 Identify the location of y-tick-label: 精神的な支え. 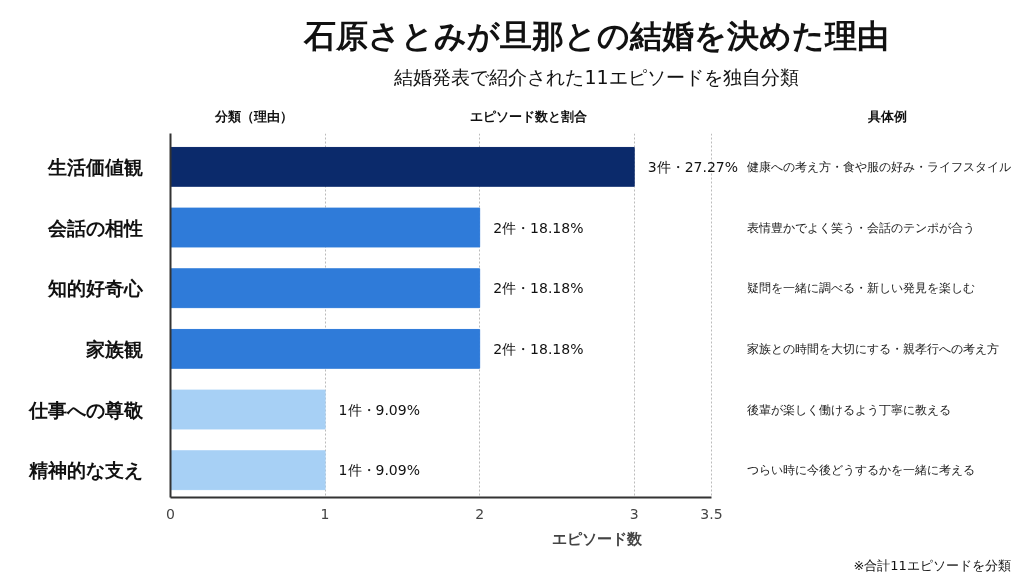
(85, 470).